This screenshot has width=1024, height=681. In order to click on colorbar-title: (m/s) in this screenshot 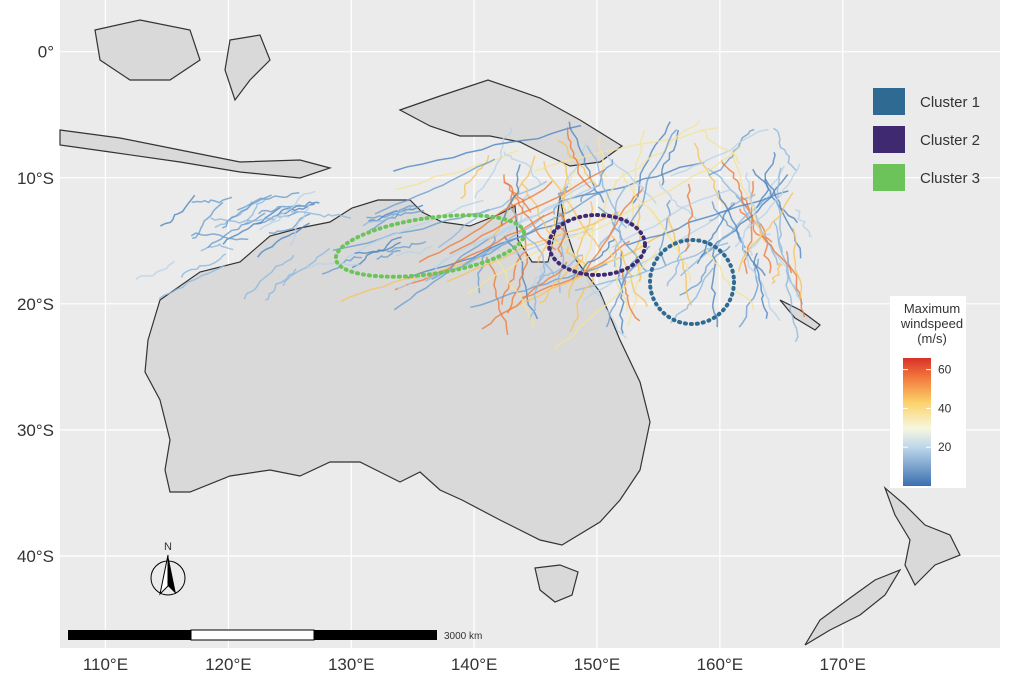, I will do `click(932, 338)`.